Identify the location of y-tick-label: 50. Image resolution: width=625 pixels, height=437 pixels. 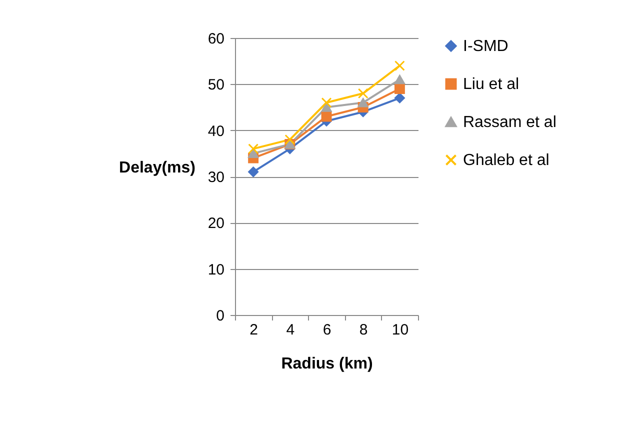
(216, 85).